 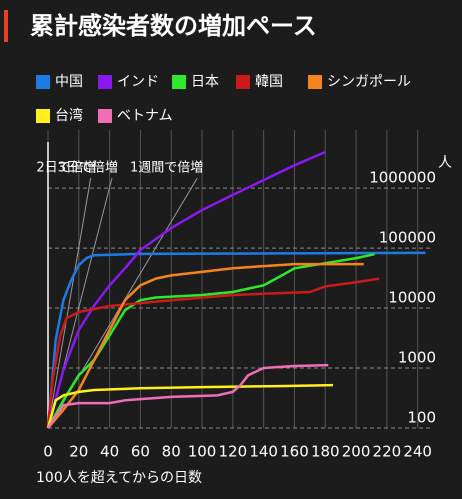 I want to click on reference-label: 3日で倍増, so click(x=88, y=168).